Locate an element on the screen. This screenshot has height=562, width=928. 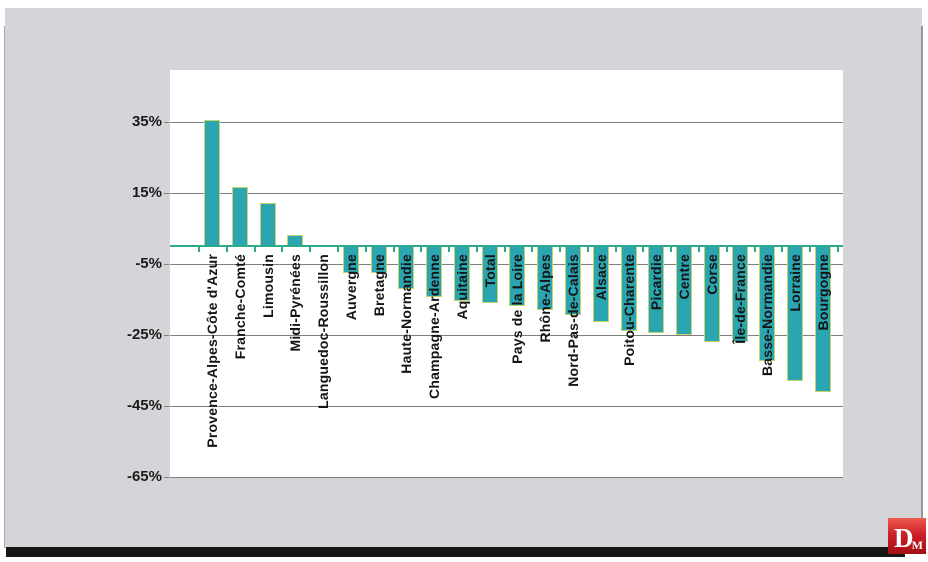
category-label: Corse is located at coordinates (712, 274).